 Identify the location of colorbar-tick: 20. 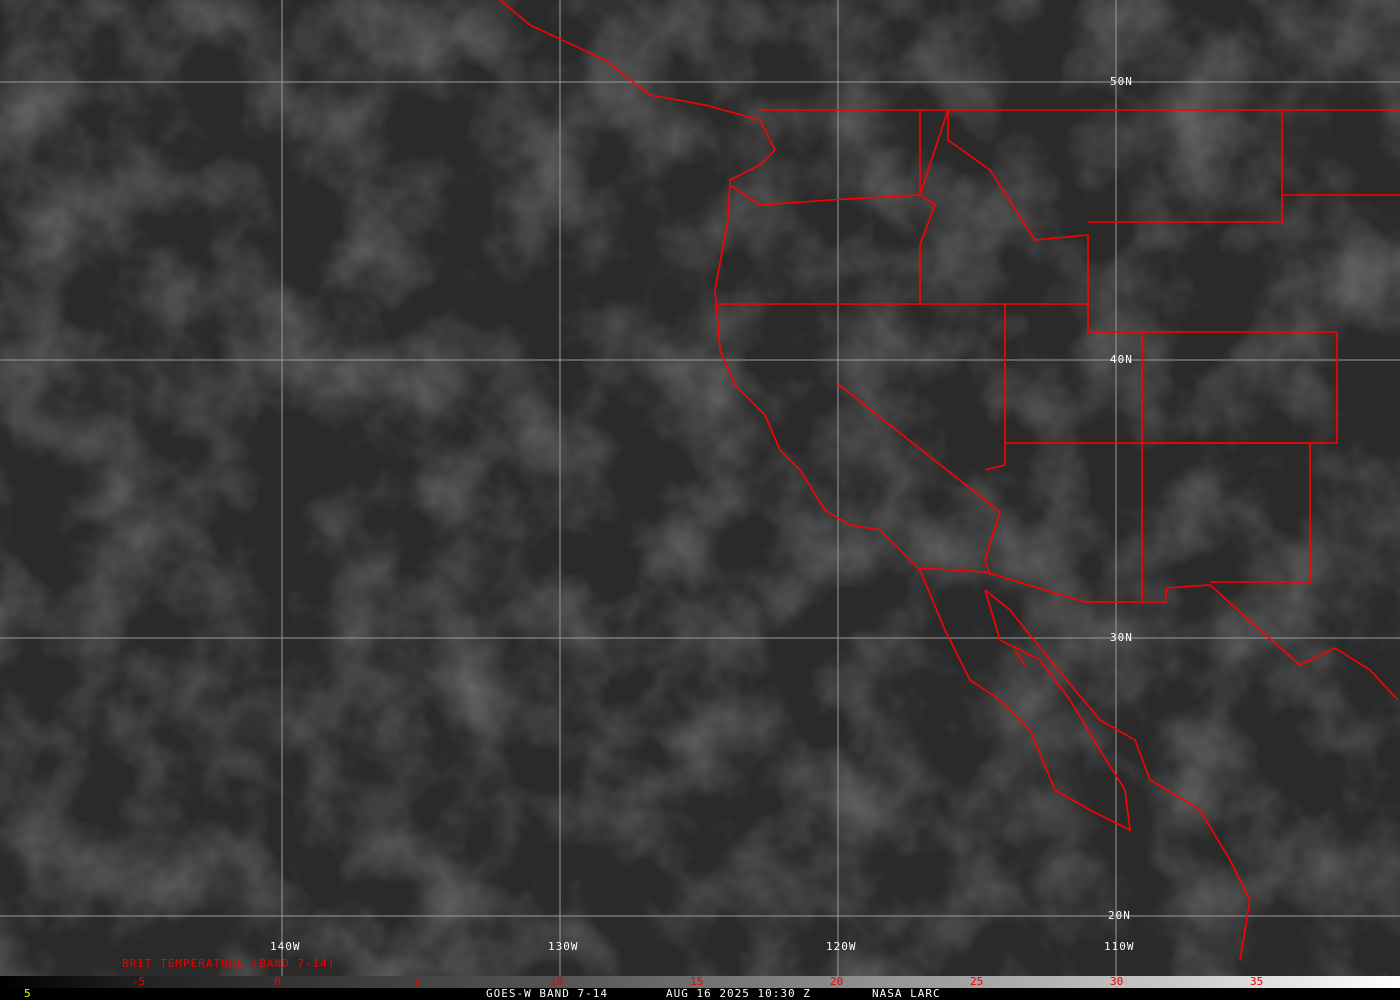
(837, 981).